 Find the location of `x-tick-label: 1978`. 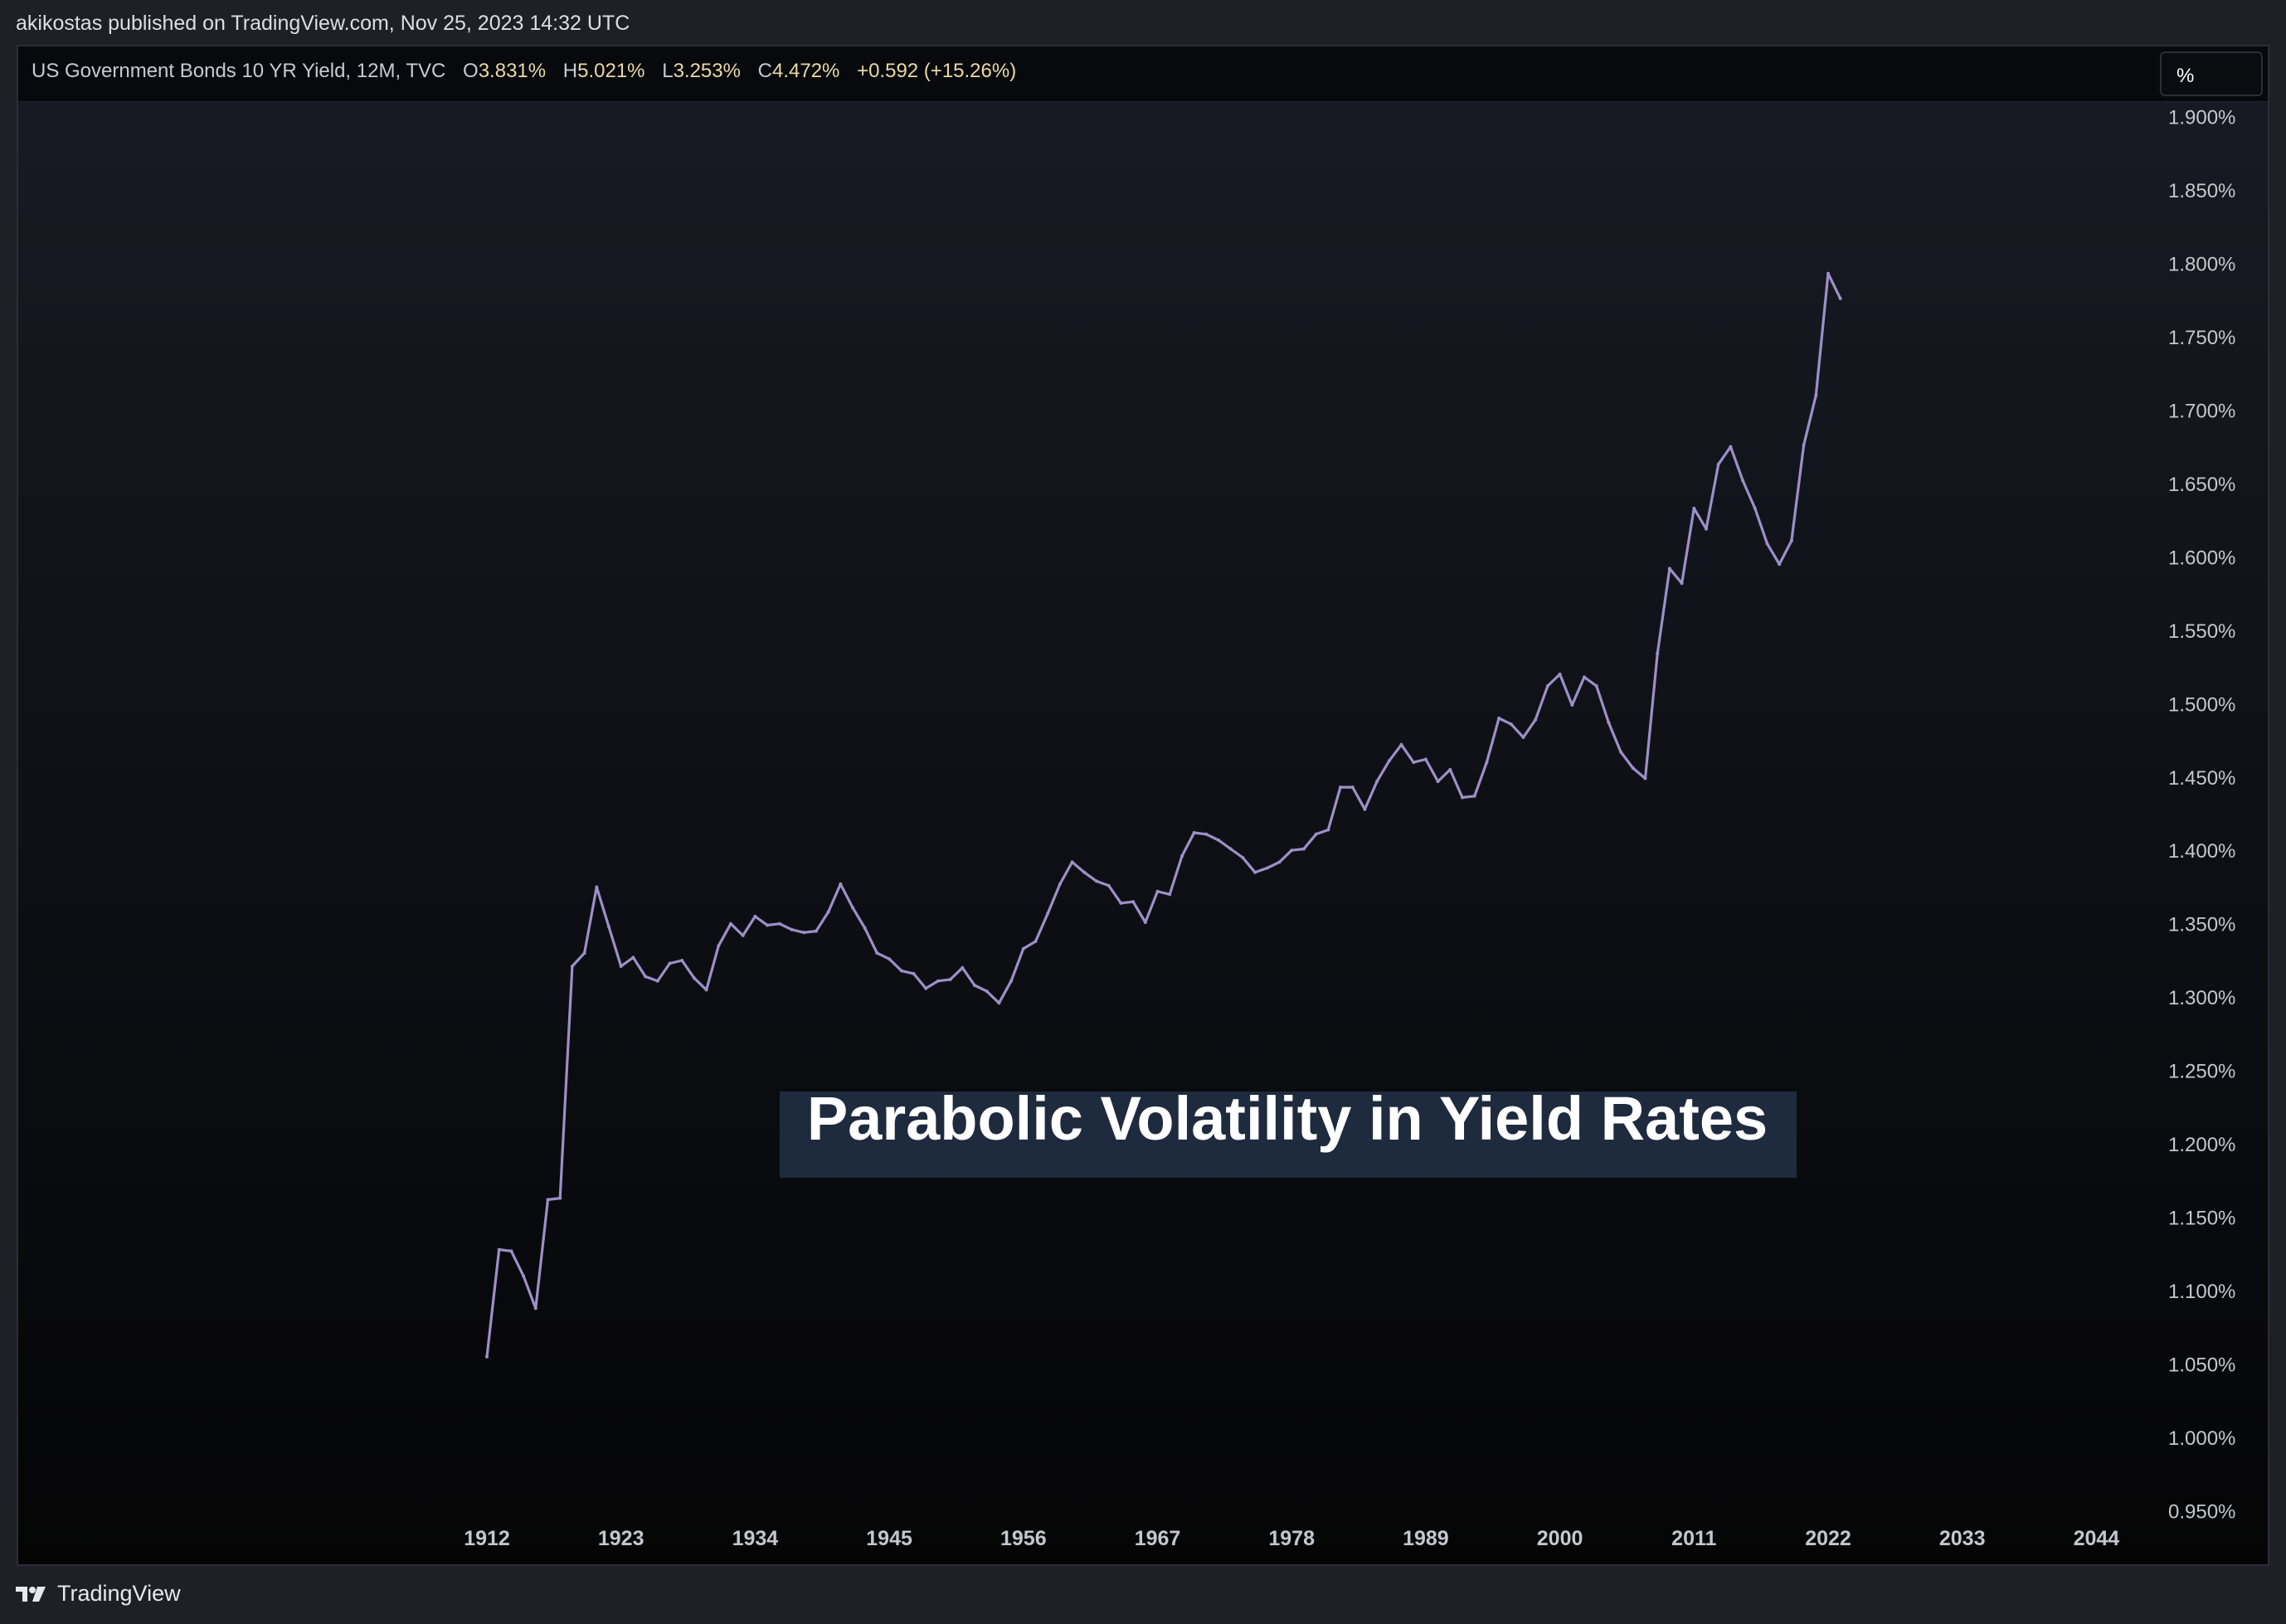

x-tick-label: 1978 is located at coordinates (1292, 1538).